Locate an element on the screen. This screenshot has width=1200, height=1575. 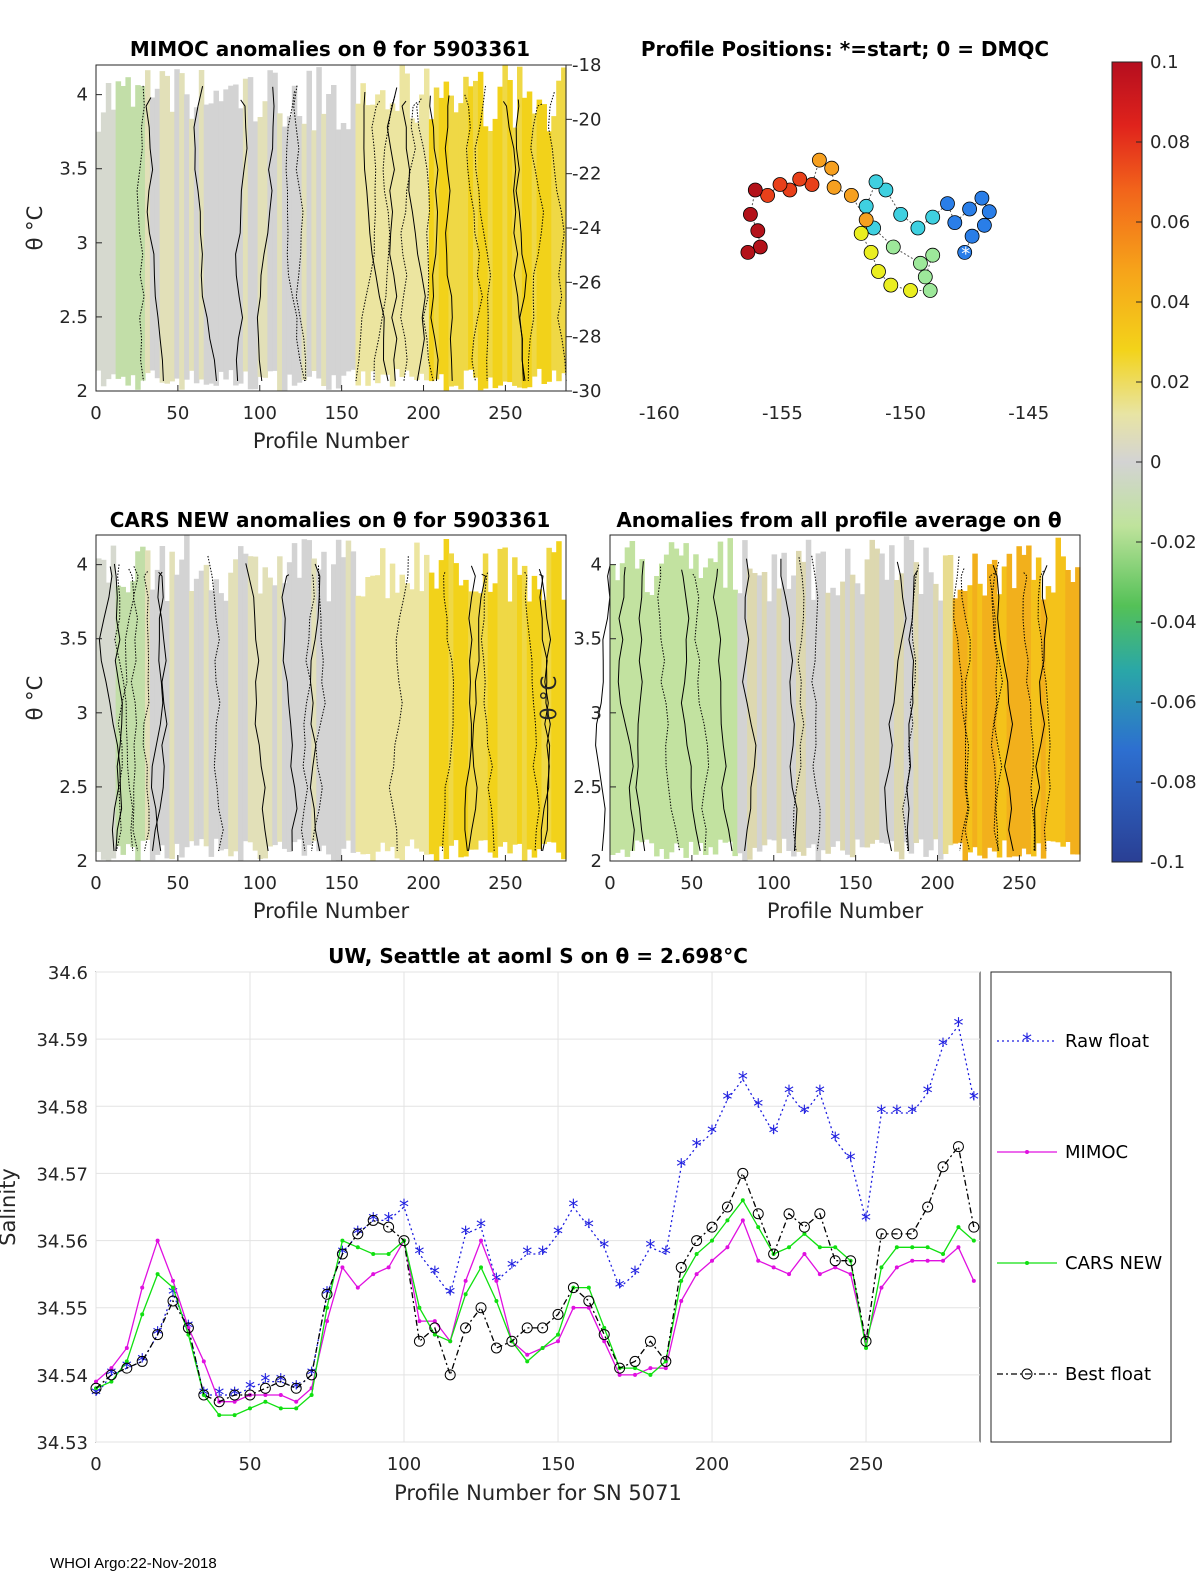
positions-title: Profile Positions: *=start; 0 = DMQC is located at coordinates (845, 49).